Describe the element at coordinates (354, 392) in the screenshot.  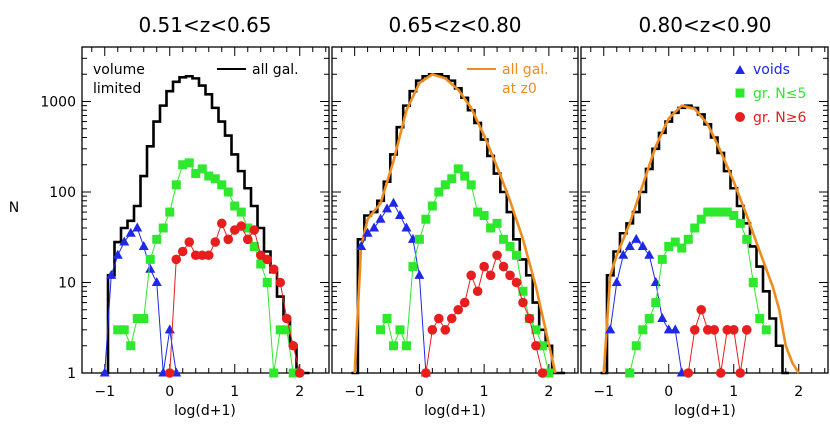
I see `panel-2-xtick-label: −1` at that location.